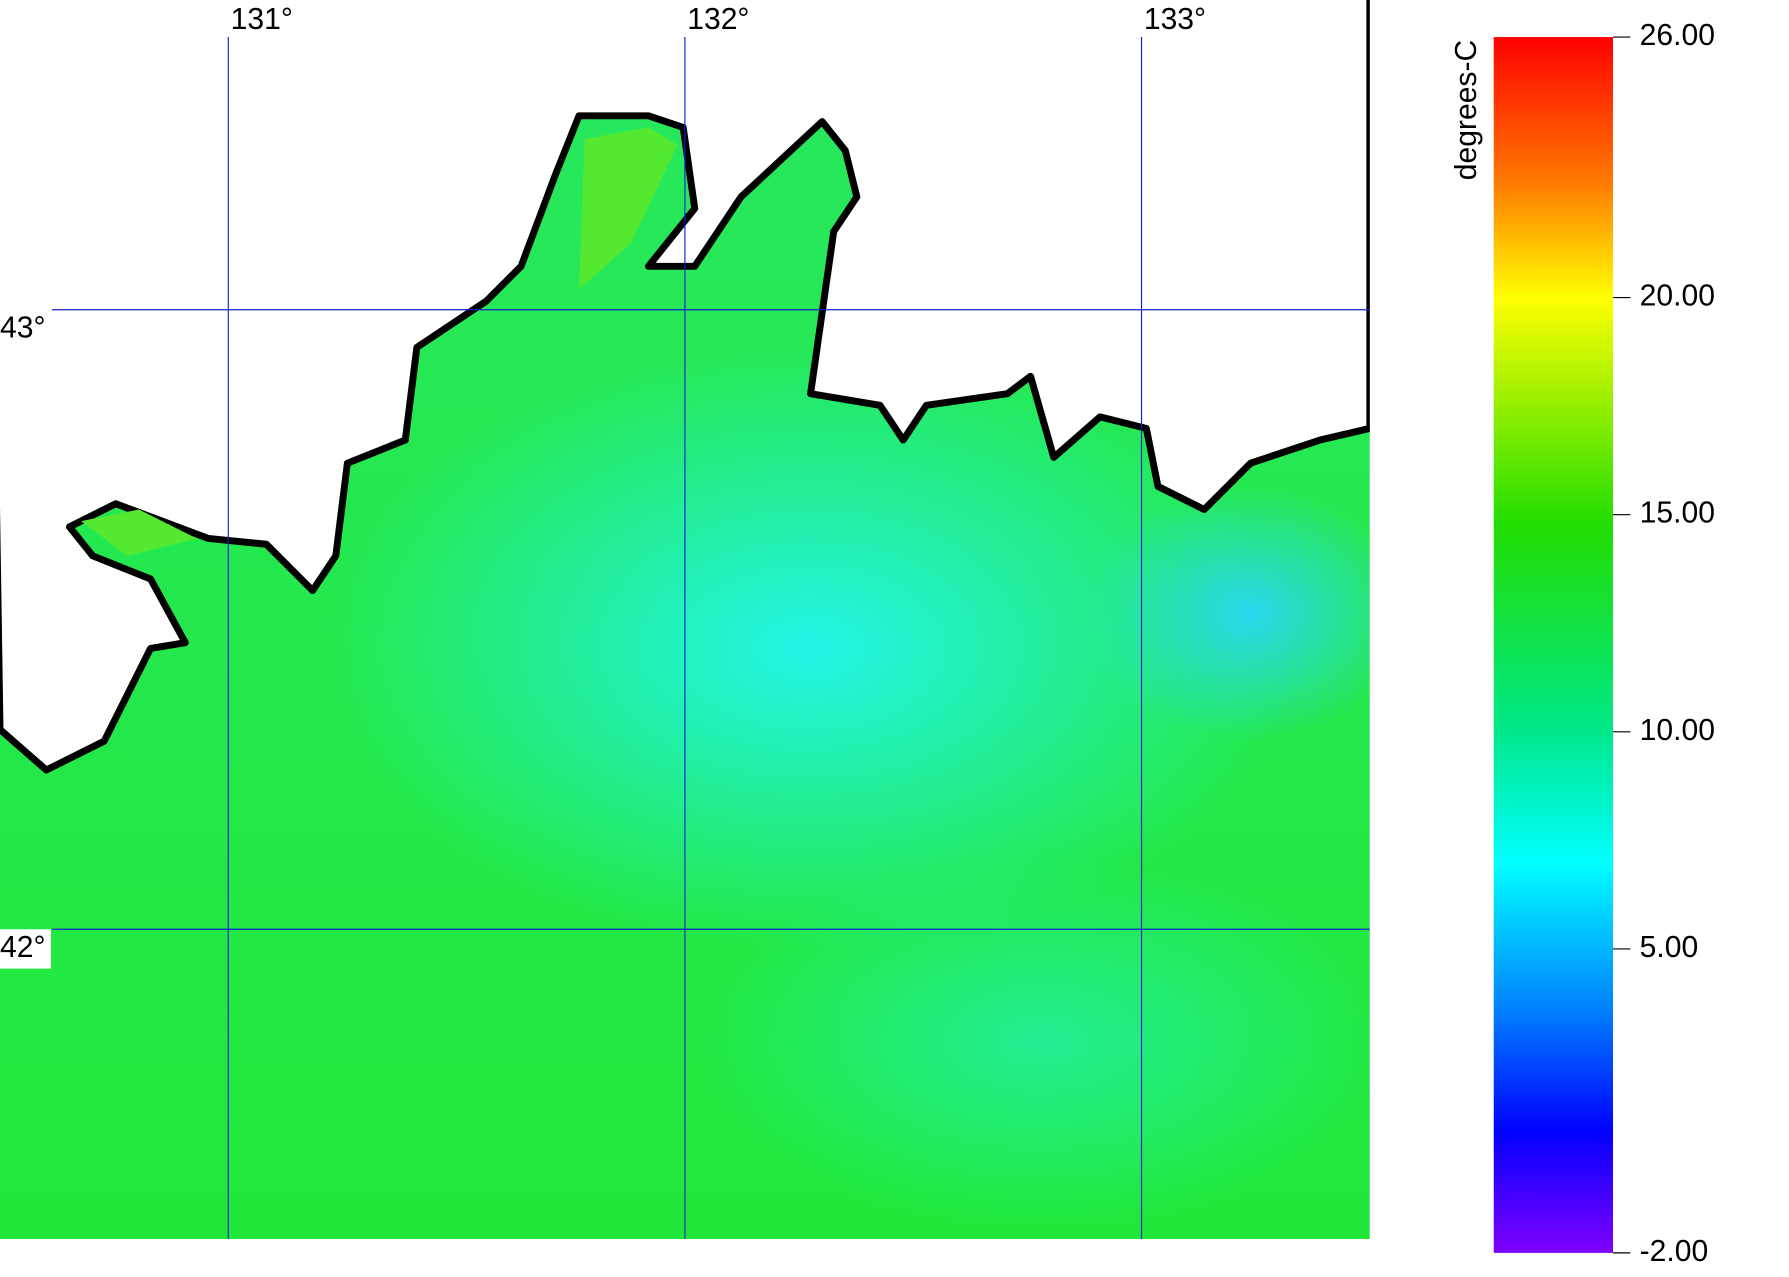 This screenshot has width=1789, height=1277. Describe the element at coordinates (1669, 947) in the screenshot. I see `colorbar-tick-label: 5.00` at that location.